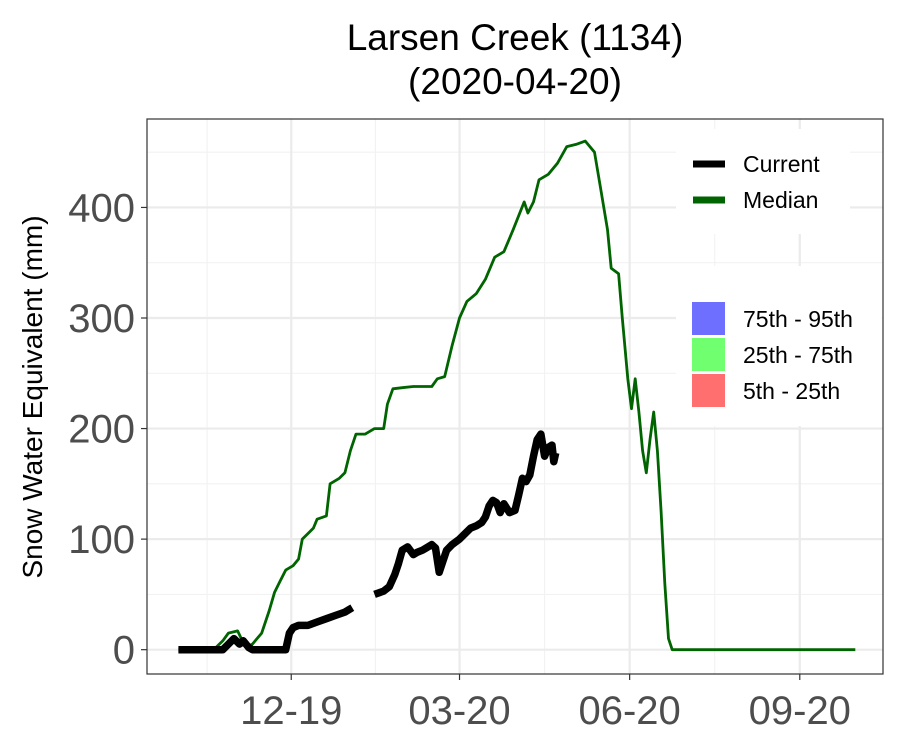 The height and width of the screenshot is (750, 900). What do you see at coordinates (800, 711) in the screenshot?
I see `x-tick-label: 09-20` at bounding box center [800, 711].